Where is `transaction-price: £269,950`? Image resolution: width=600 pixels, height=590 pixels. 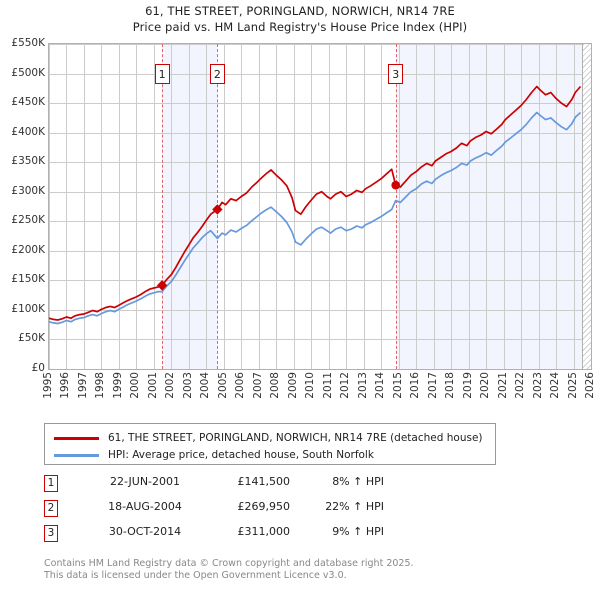
transaction-price: £269,950 is located at coordinates (264, 506).